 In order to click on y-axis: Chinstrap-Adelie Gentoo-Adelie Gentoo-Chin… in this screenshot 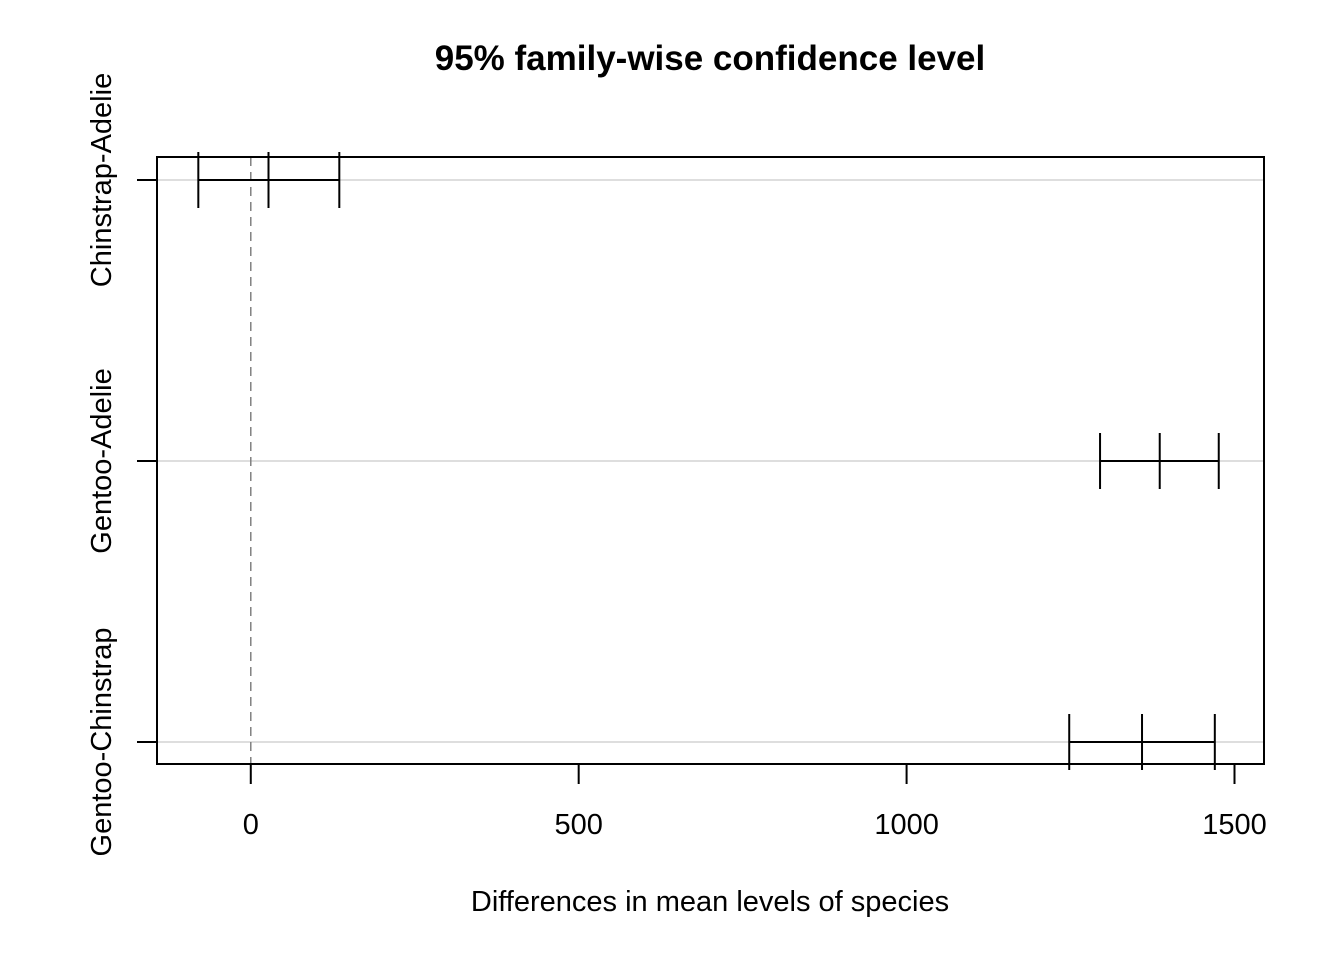, I will do `click(122, 465)`.